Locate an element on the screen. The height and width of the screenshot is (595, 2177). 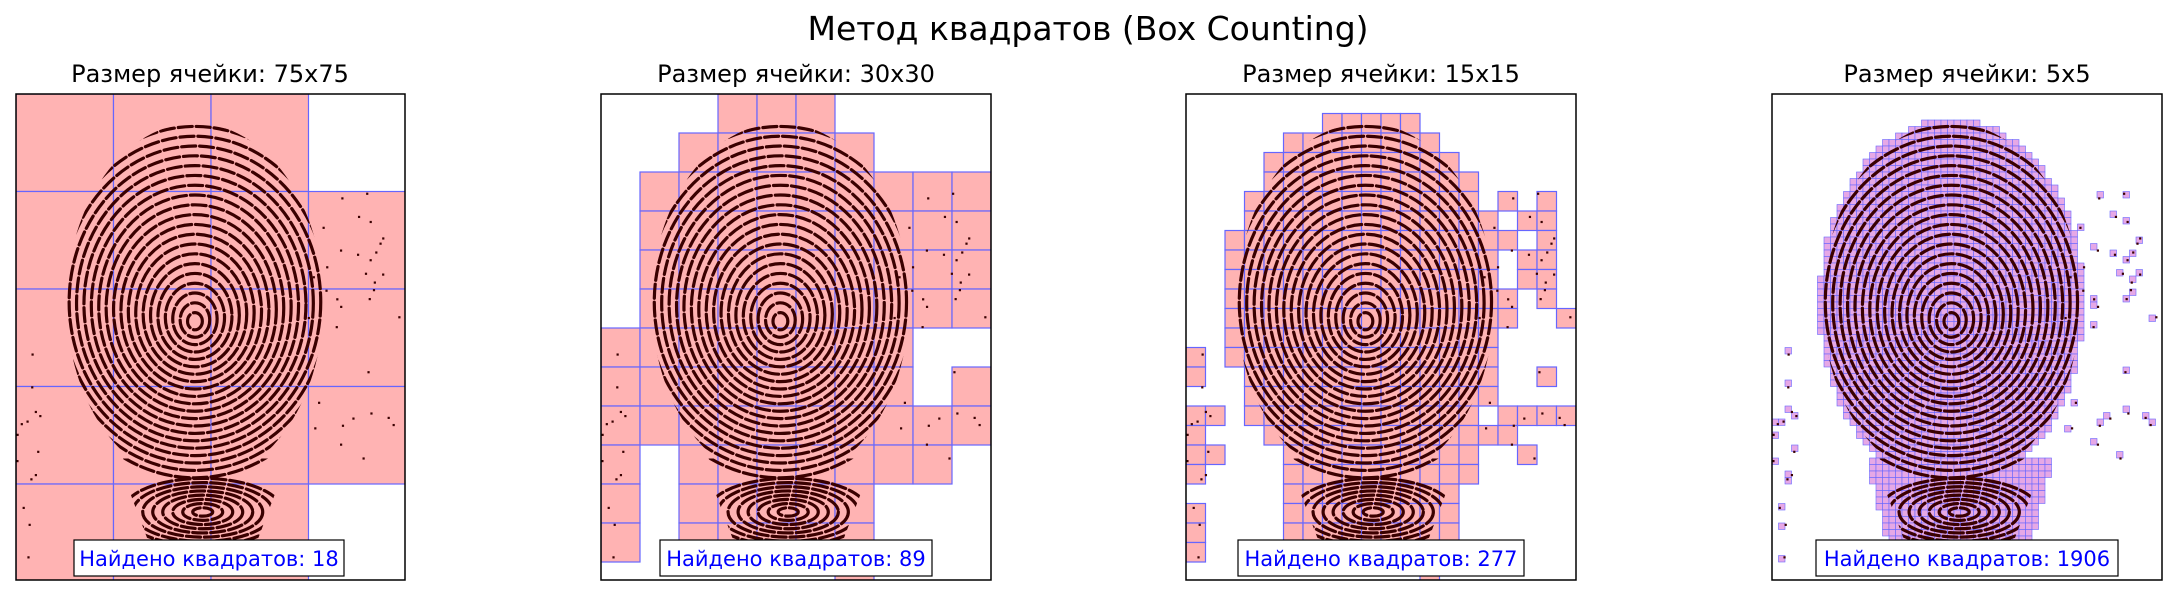
count-box is located at coordinates (1381, 558).